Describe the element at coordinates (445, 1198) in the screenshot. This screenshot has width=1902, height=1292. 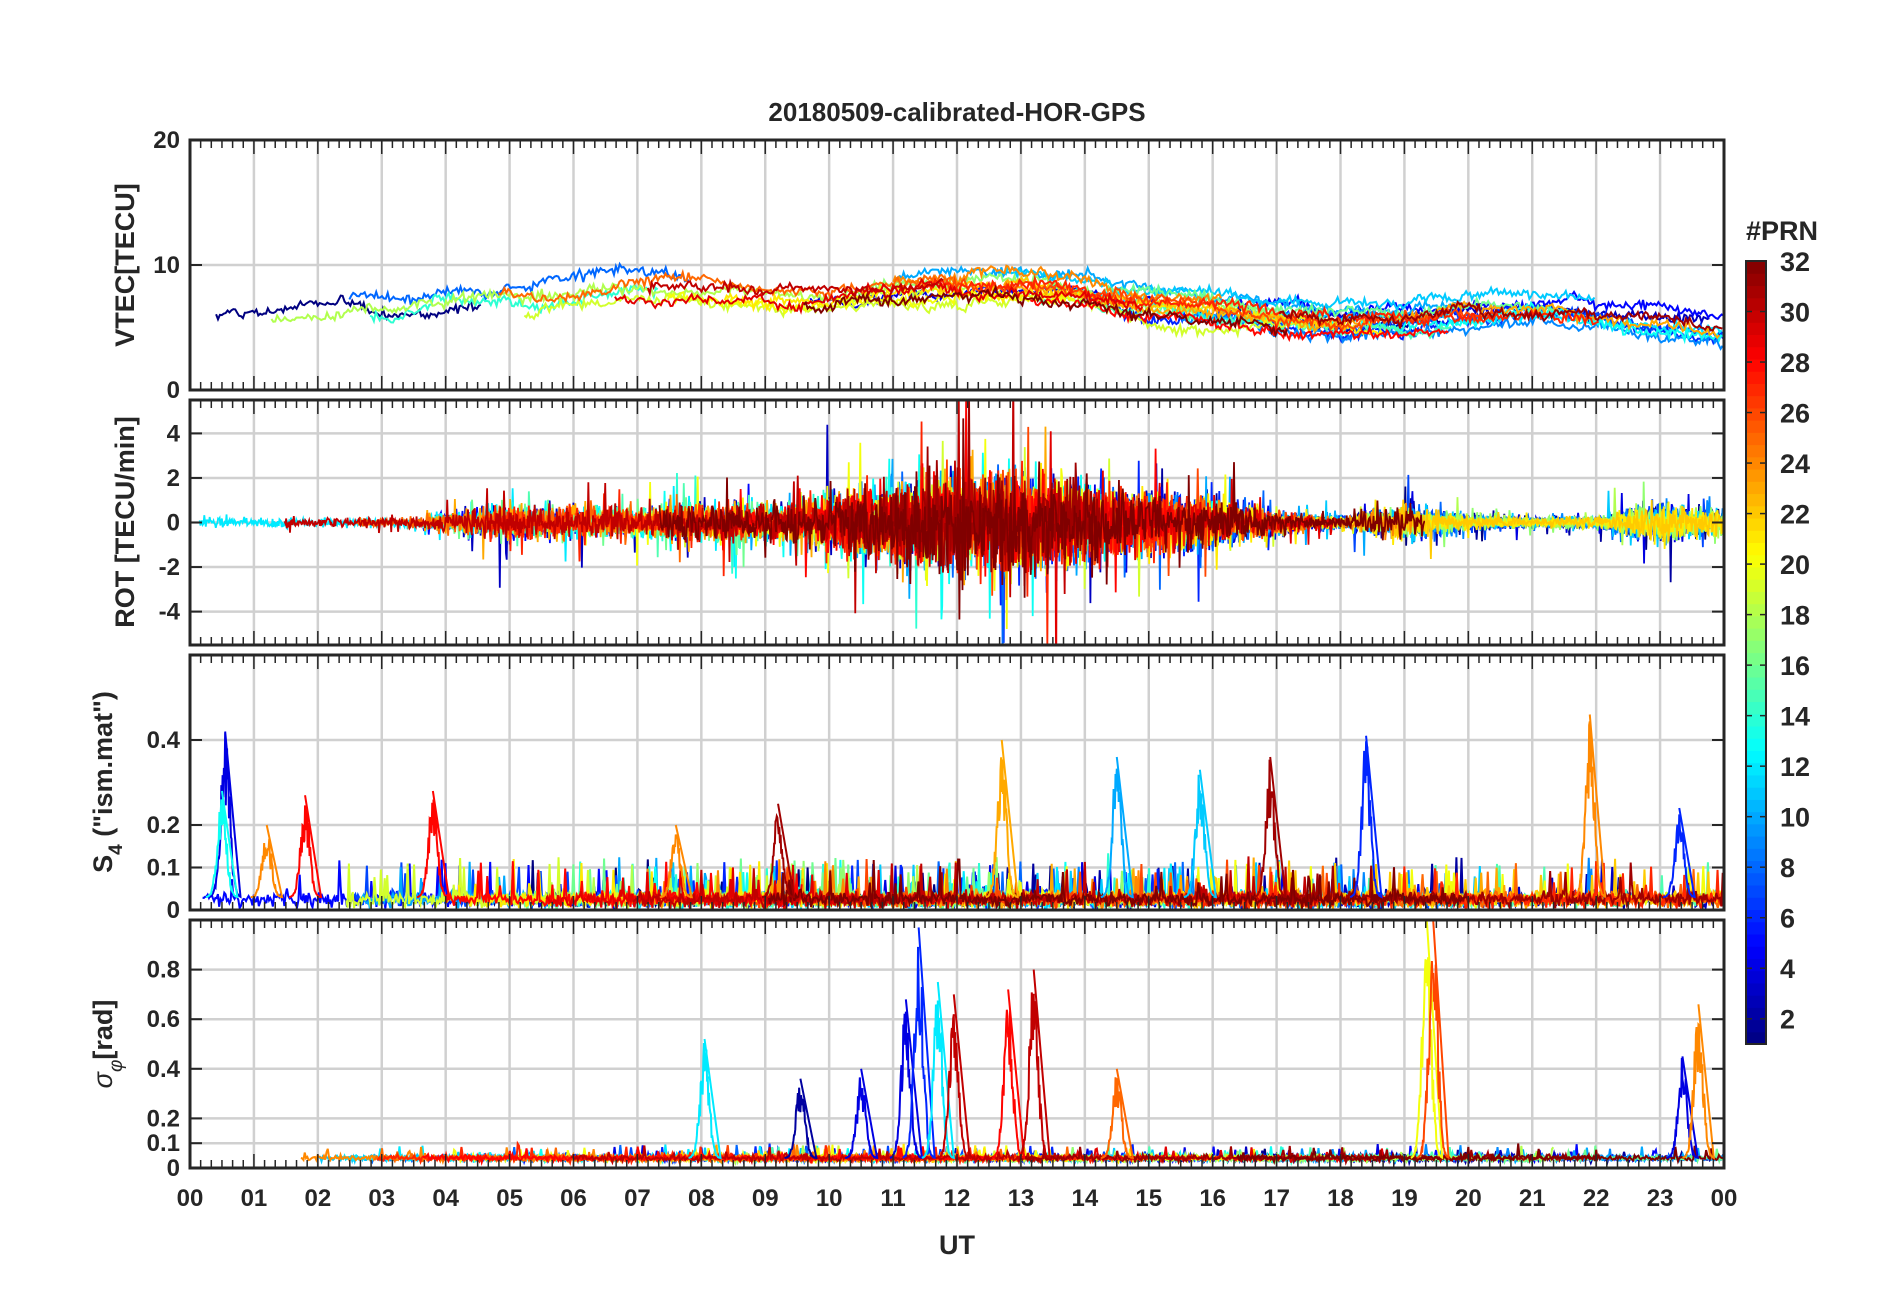
I see `x-tick-label: 04` at that location.